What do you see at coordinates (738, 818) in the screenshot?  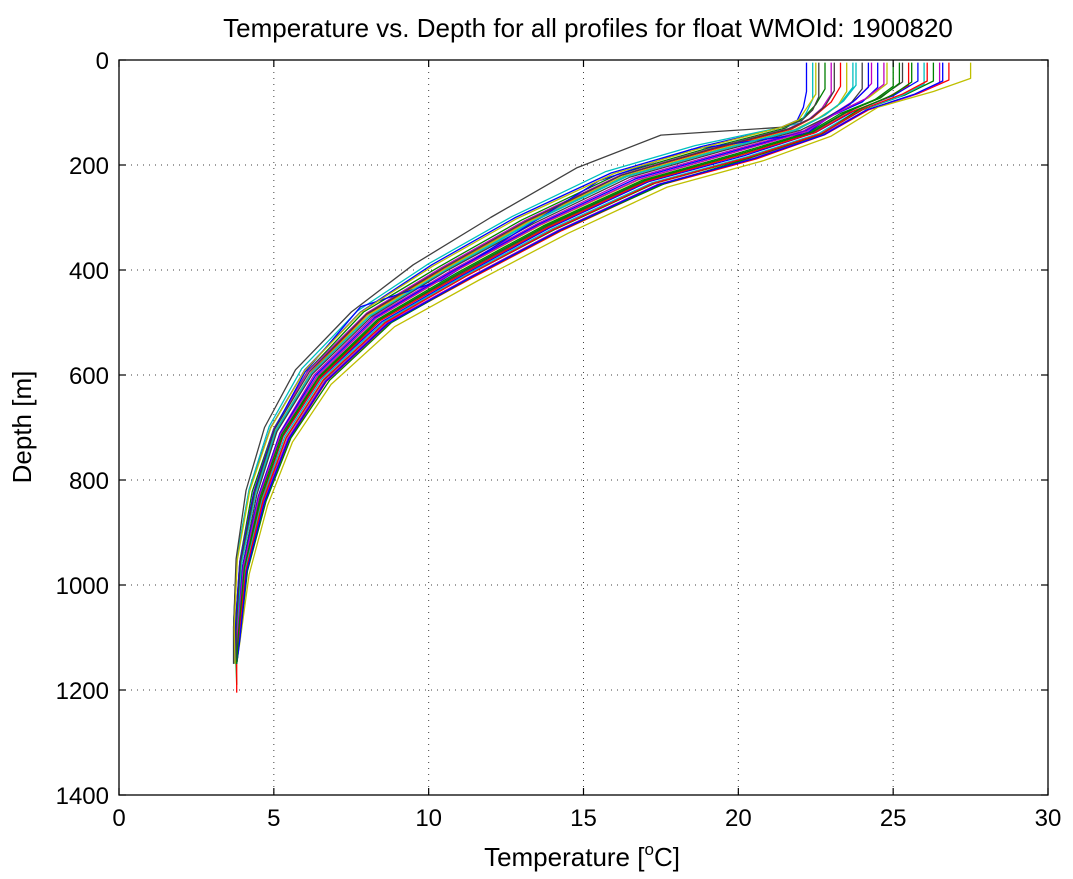 I see `x-tick-label: 20` at bounding box center [738, 818].